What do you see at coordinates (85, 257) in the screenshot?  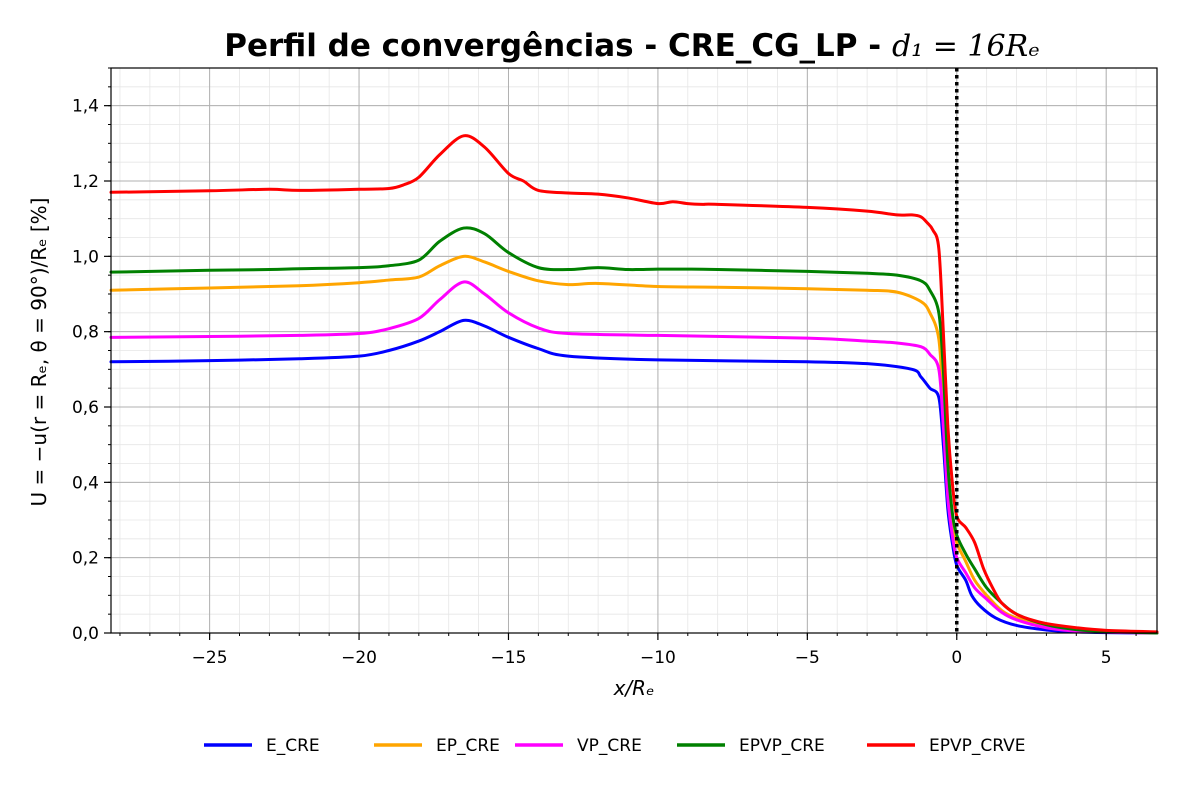 I see `y-tick-label: 1,0` at bounding box center [85, 257].